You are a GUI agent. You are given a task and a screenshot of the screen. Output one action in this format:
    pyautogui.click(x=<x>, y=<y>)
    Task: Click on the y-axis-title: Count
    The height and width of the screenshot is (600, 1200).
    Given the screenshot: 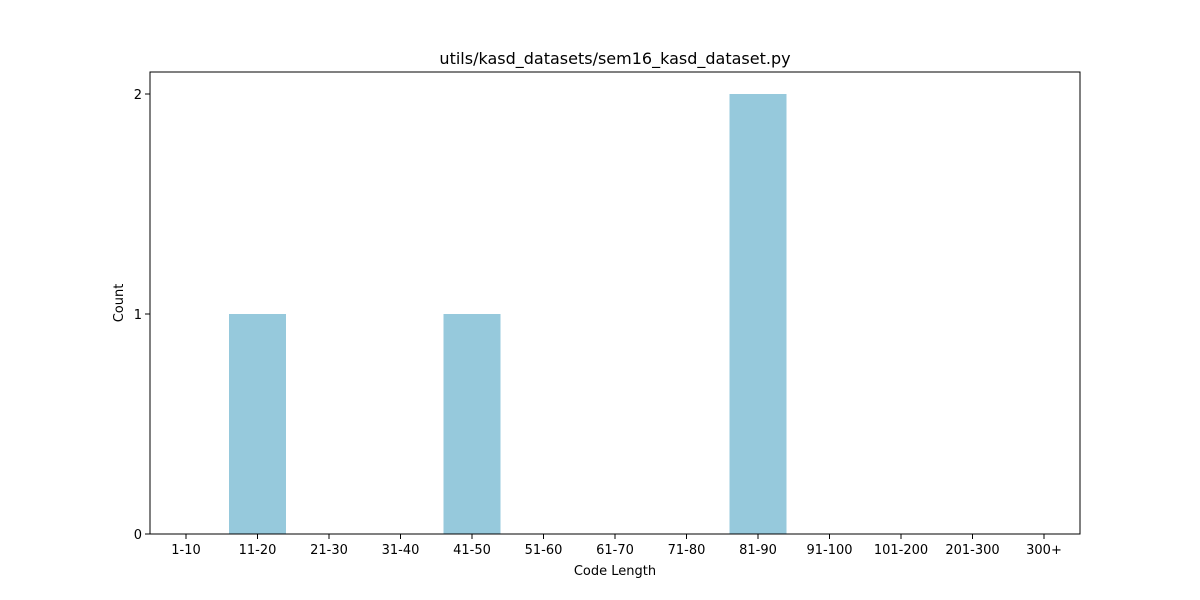 What is the action you would take?
    pyautogui.click(x=119, y=303)
    